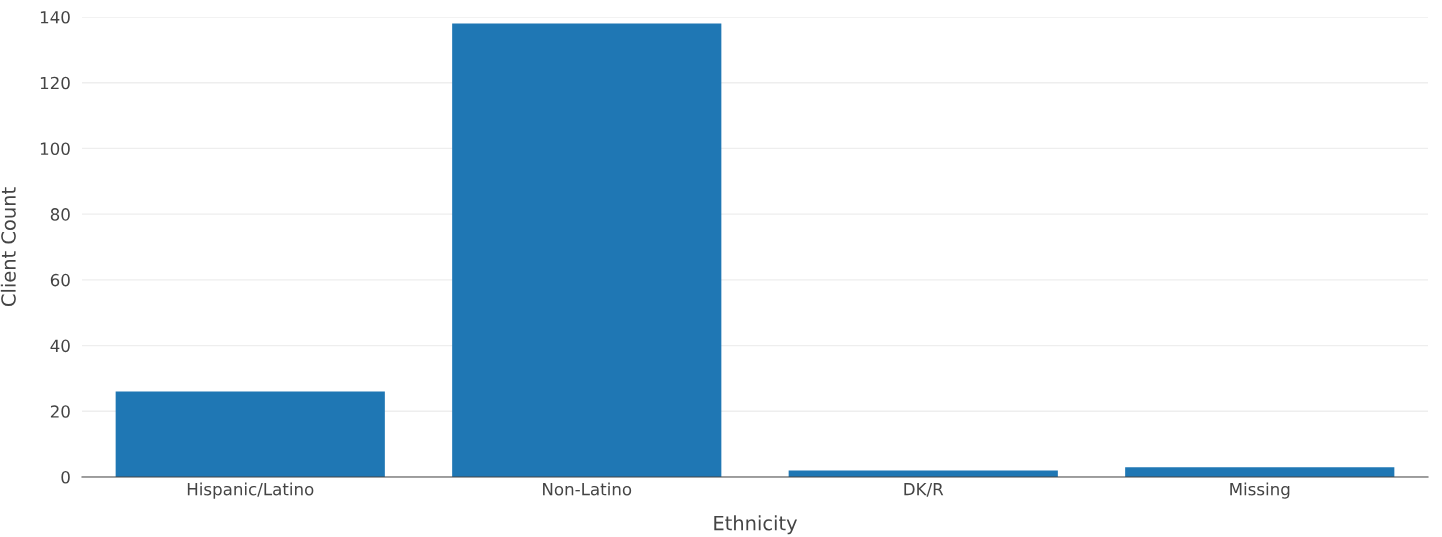  What do you see at coordinates (65, 477) in the screenshot?
I see `y-tick-label: 0` at bounding box center [65, 477].